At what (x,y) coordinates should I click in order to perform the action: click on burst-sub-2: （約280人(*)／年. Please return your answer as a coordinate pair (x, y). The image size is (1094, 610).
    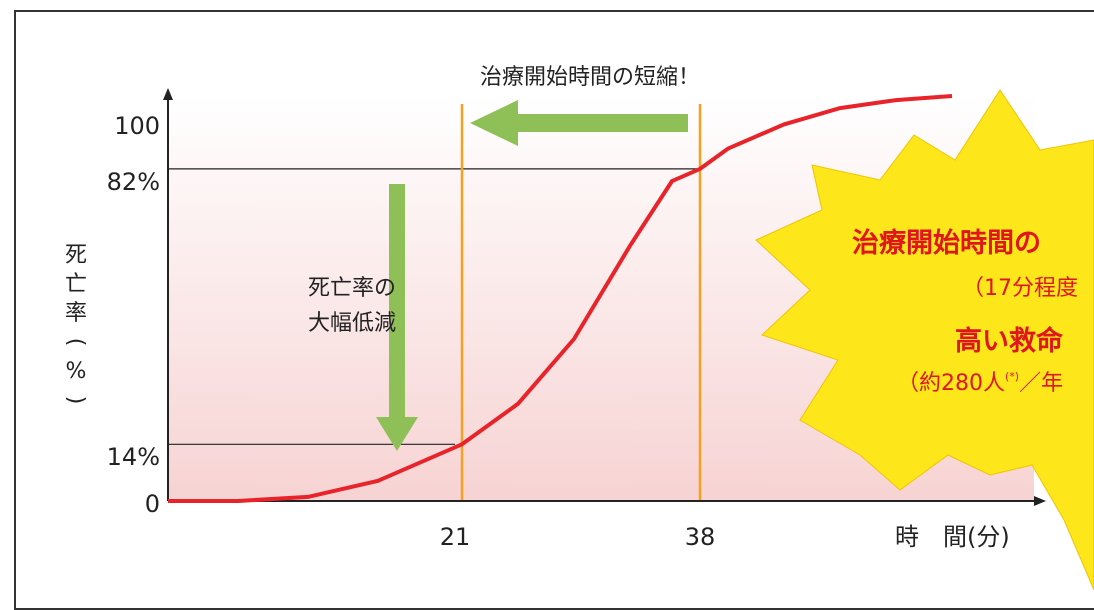
    Looking at the image, I should click on (980, 383).